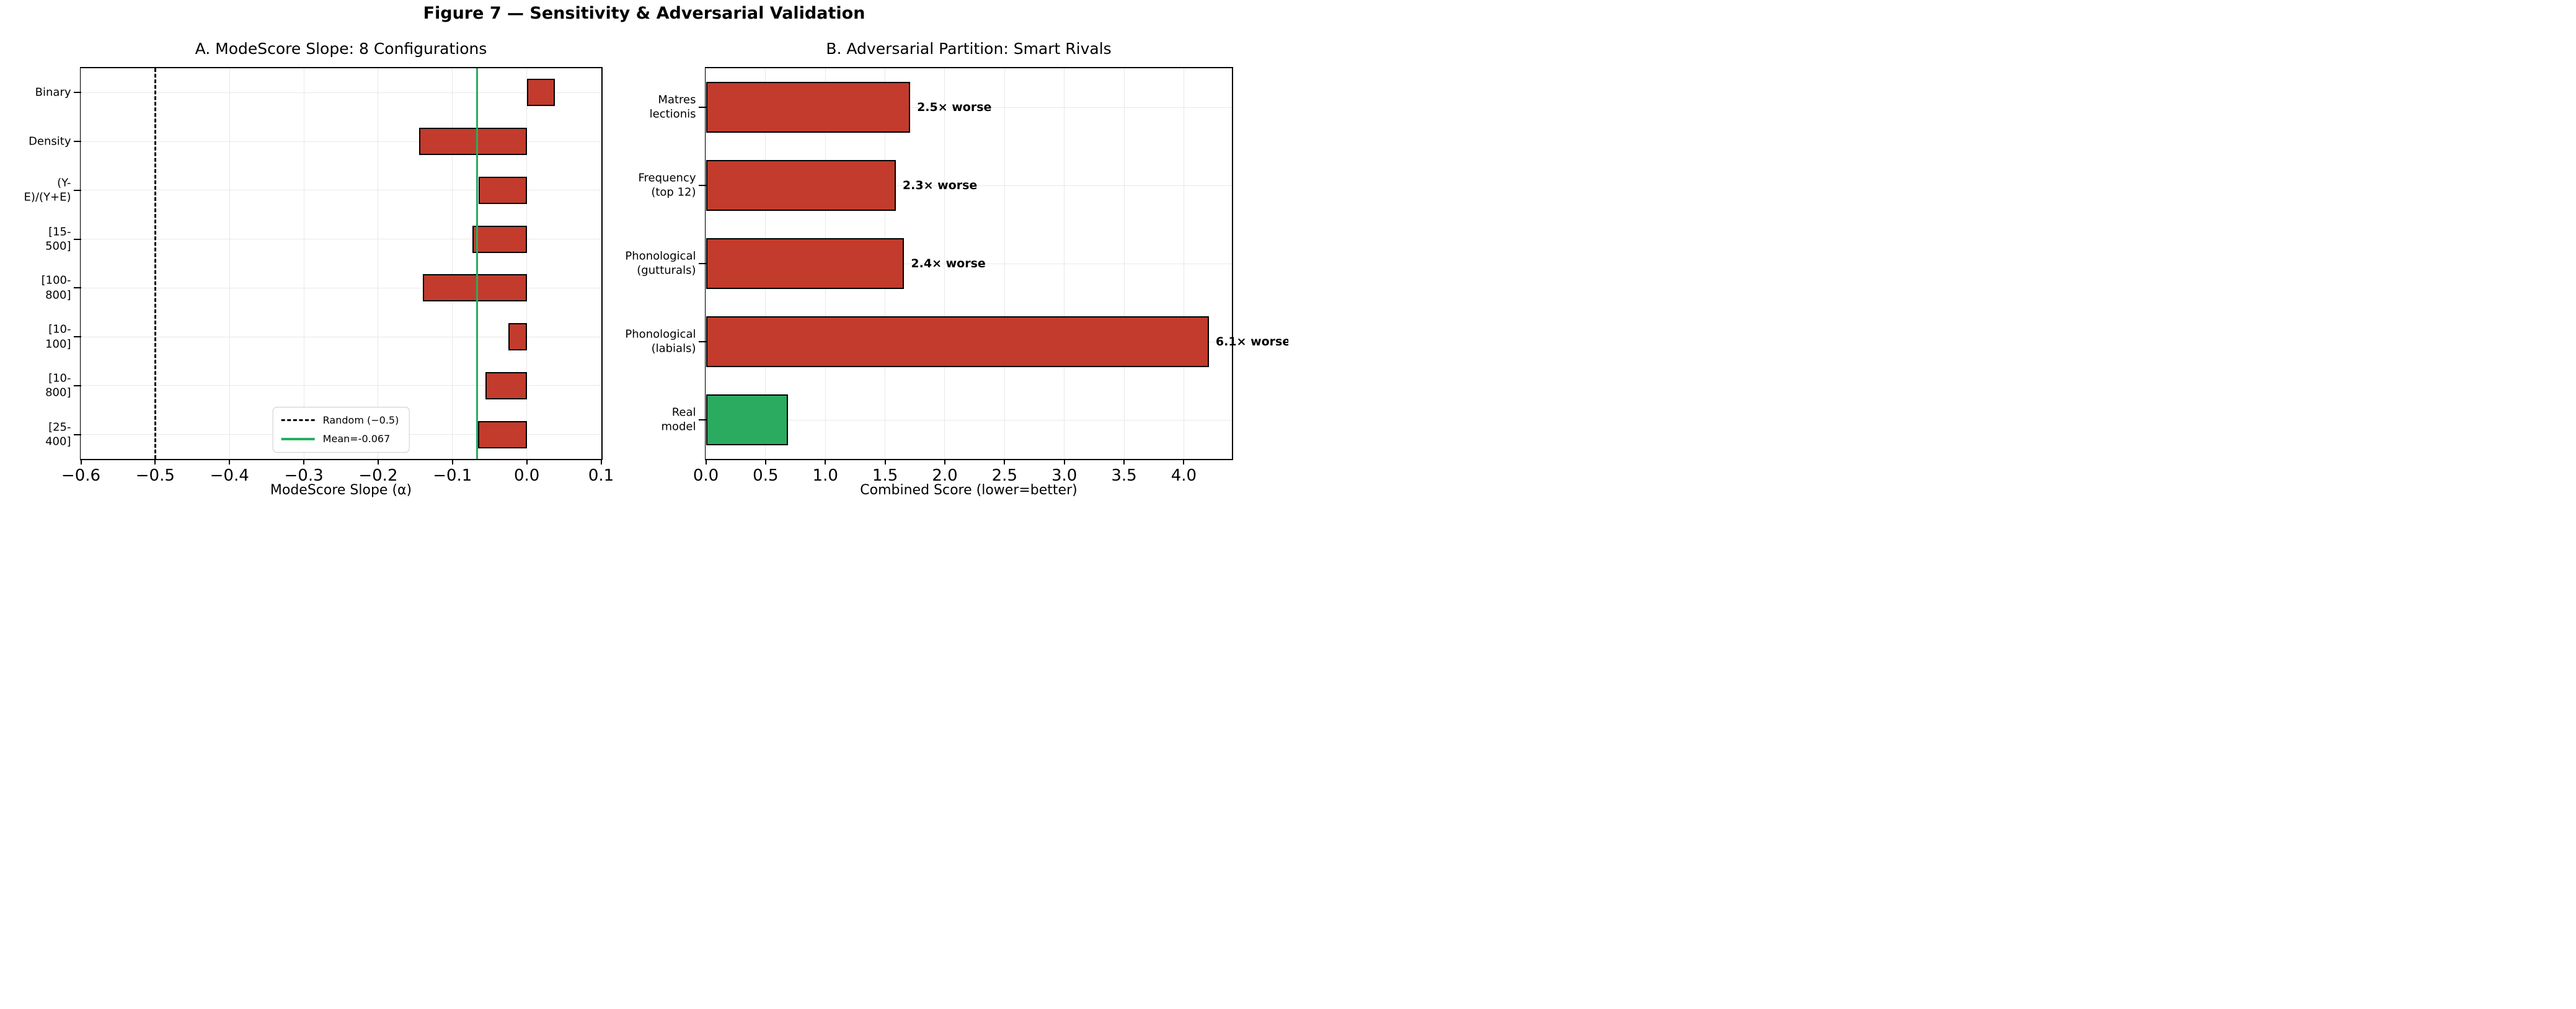 Image resolution: width=2576 pixels, height=1009 pixels. I want to click on x-tick-label: 1.5, so click(885, 475).